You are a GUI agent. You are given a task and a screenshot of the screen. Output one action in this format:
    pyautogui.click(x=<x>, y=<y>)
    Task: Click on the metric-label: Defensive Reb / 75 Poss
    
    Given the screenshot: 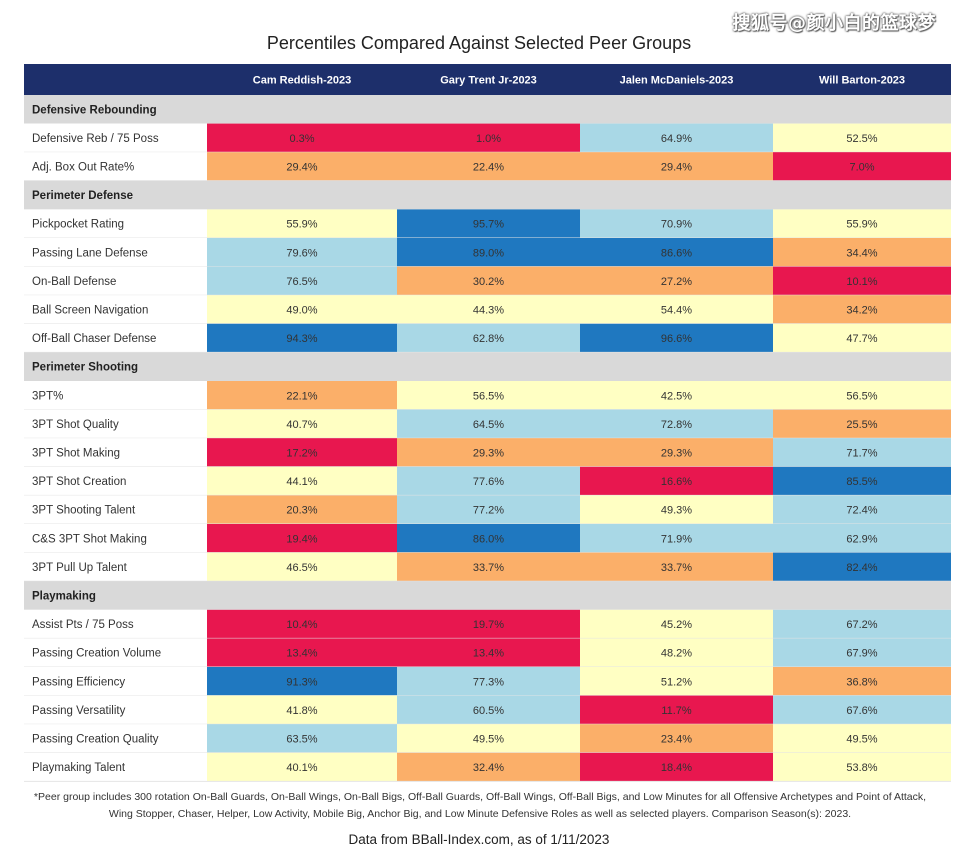 What is the action you would take?
    pyautogui.click(x=95, y=139)
    